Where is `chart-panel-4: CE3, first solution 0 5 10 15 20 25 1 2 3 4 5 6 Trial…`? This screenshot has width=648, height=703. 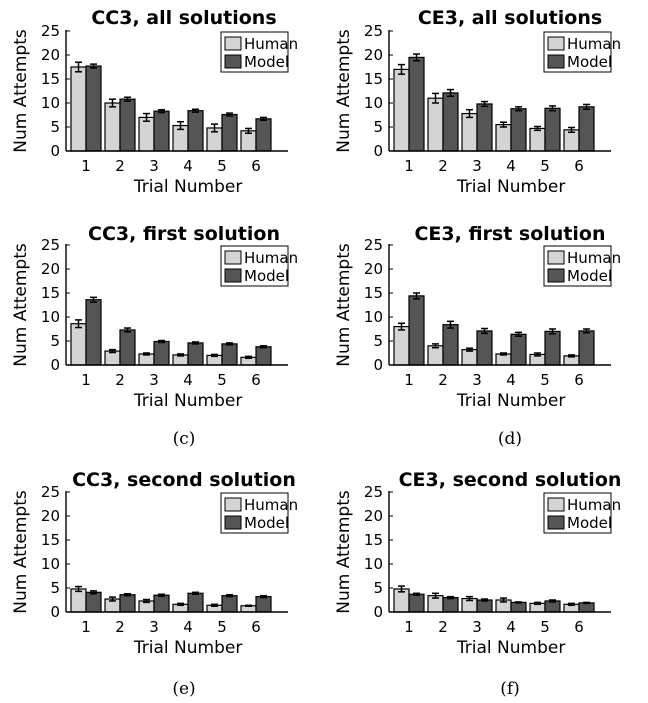 chart-panel-4: CE3, first solution 0 5 10 15 20 25 1 2 3 4 5 6 Trial… is located at coordinates (477, 336).